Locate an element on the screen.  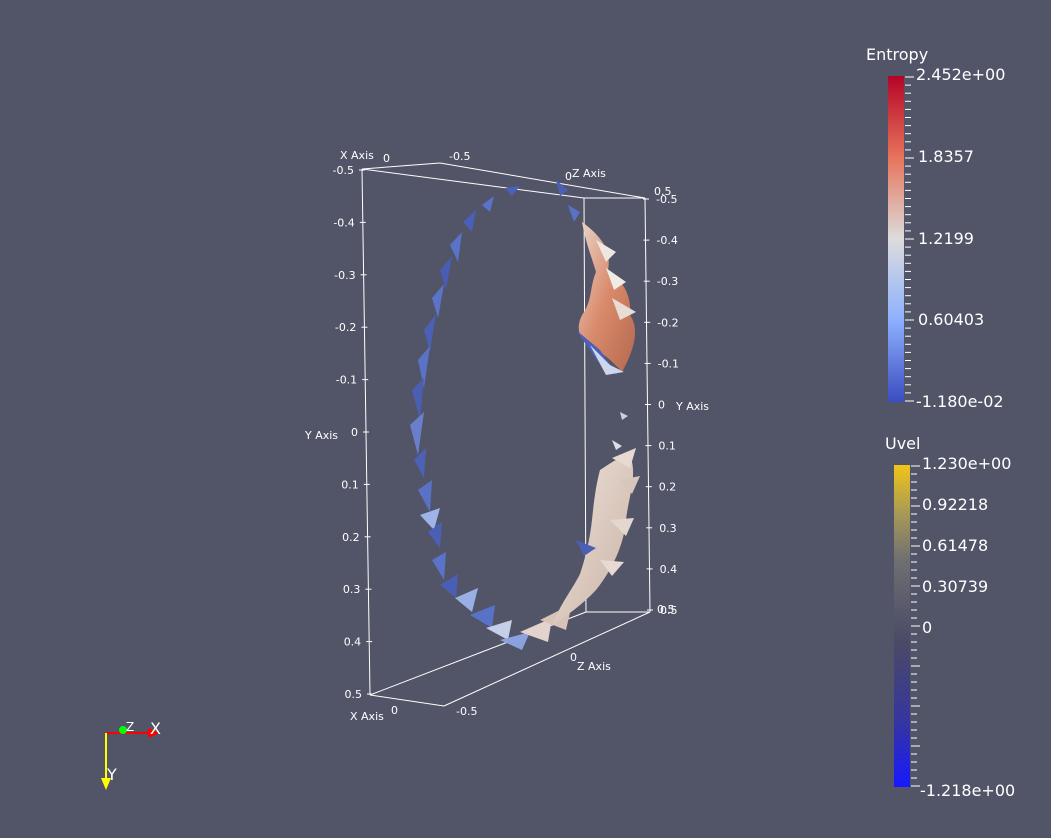
left-y-tick-label: 0.1 is located at coordinates (350, 484).